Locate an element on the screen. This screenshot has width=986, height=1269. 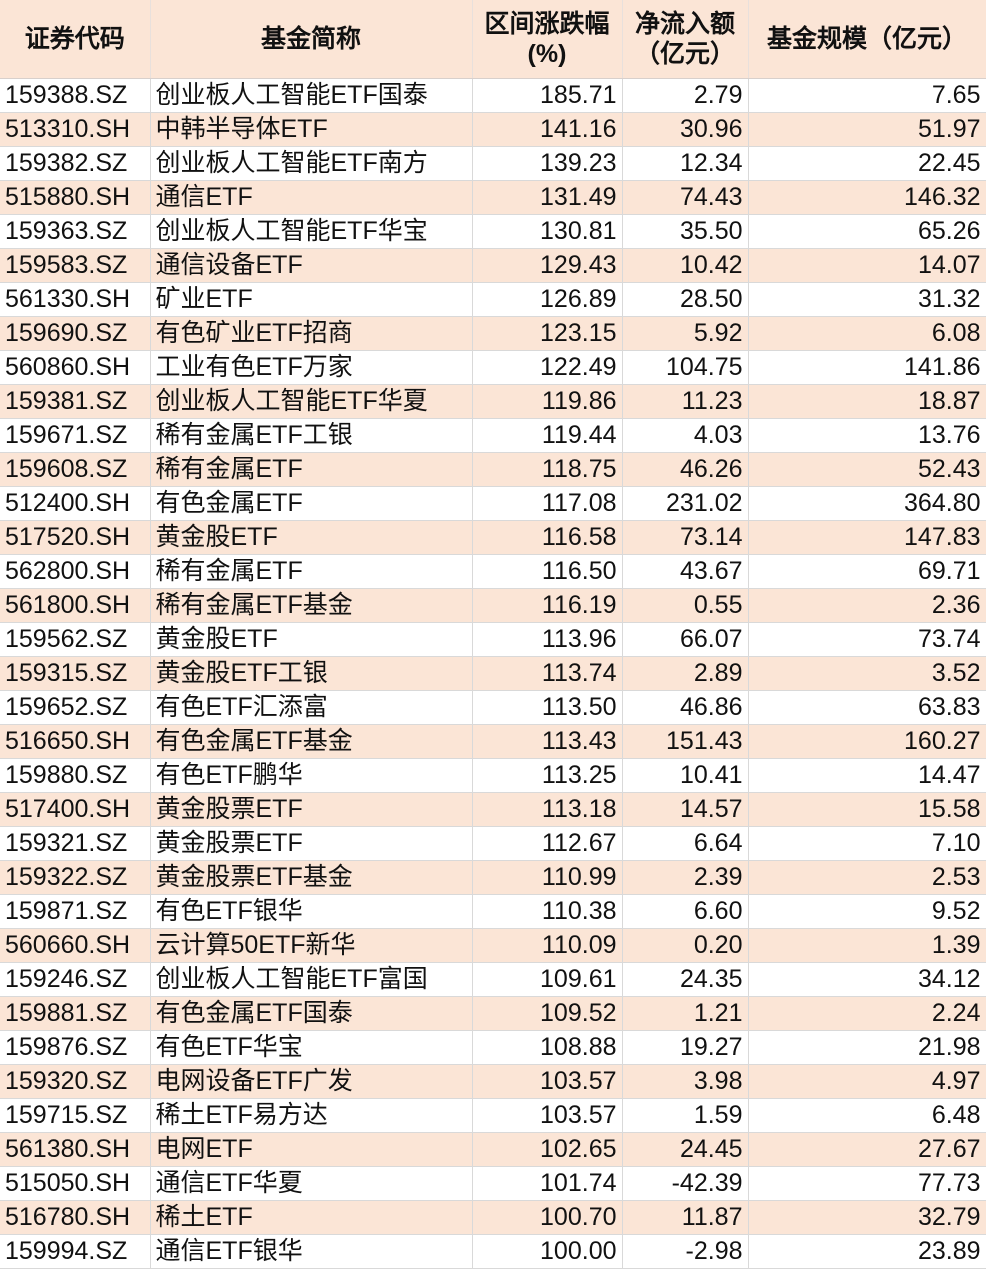
cell-code: 517520.SH is located at coordinates (75, 537).